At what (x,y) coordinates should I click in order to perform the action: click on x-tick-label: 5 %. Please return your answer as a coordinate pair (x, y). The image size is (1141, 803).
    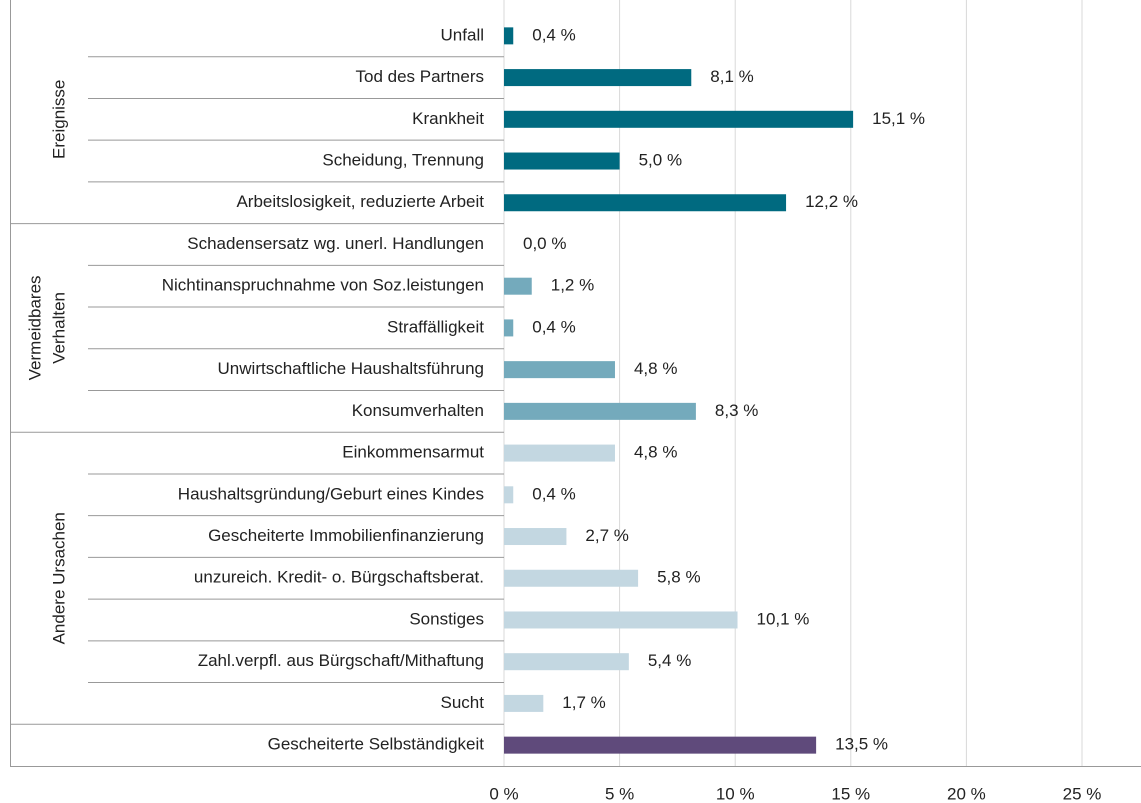
    Looking at the image, I should click on (619, 793).